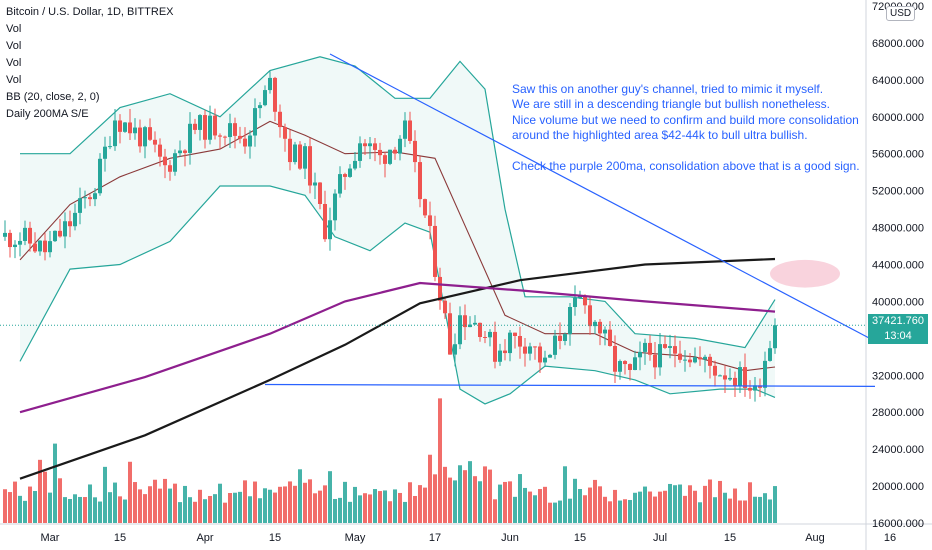 The height and width of the screenshot is (550, 932). Describe the element at coordinates (898, 376) in the screenshot. I see `y-tick-label: 32000.000` at that location.